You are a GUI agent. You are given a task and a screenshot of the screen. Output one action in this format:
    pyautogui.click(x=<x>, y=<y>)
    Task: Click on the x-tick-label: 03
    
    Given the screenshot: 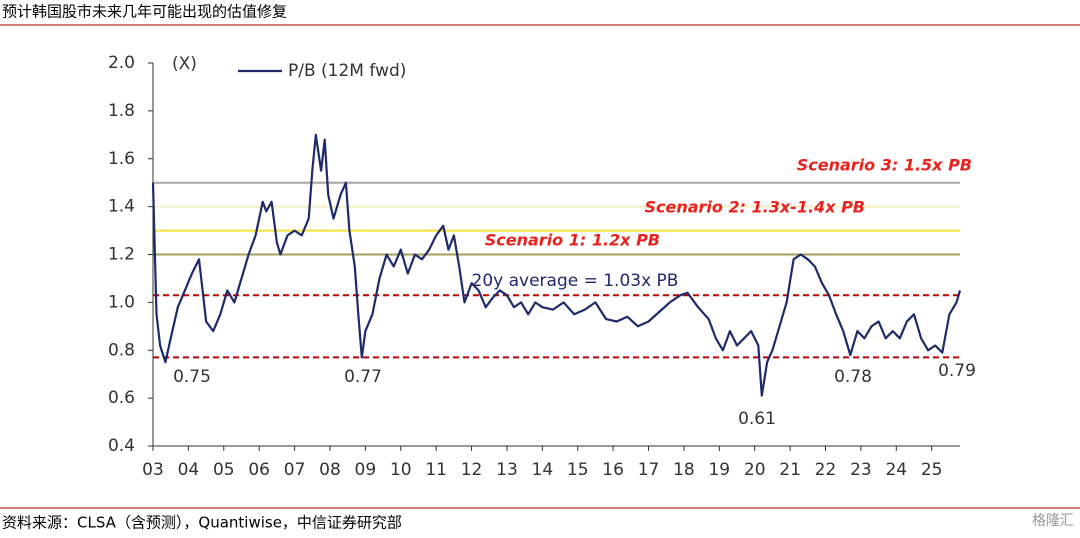 What is the action you would take?
    pyautogui.click(x=153, y=470)
    